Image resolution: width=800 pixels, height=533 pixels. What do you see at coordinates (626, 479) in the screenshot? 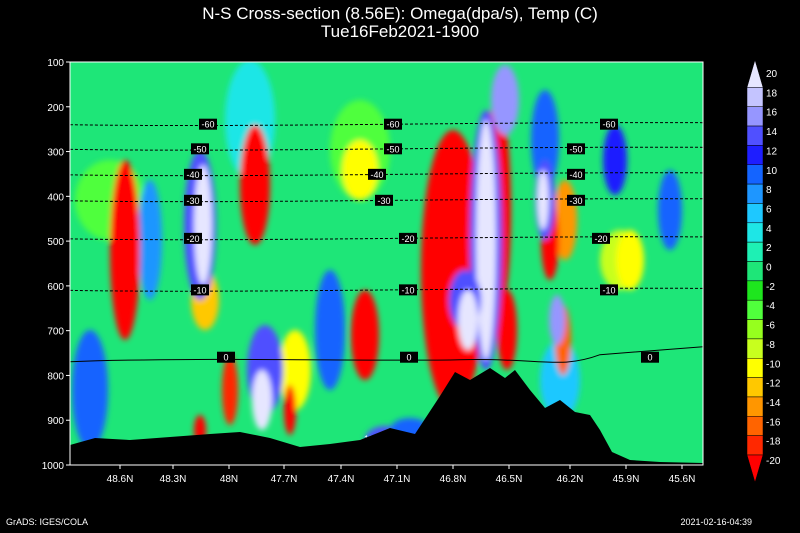
I see `x-tick-label: 45.9N` at bounding box center [626, 479].